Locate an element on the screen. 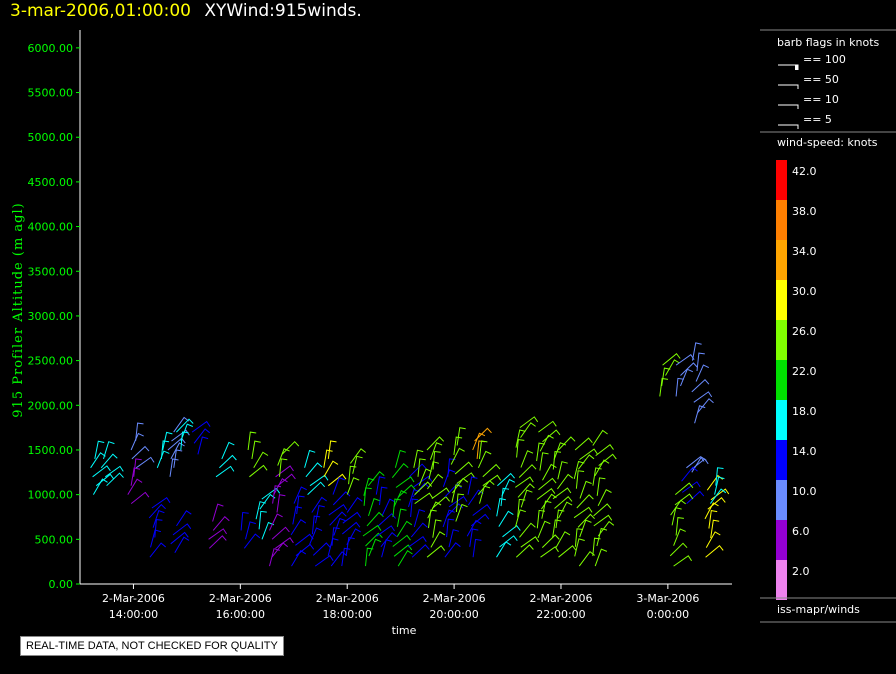  speed-scale-label: 42.0 is located at coordinates (804, 171).